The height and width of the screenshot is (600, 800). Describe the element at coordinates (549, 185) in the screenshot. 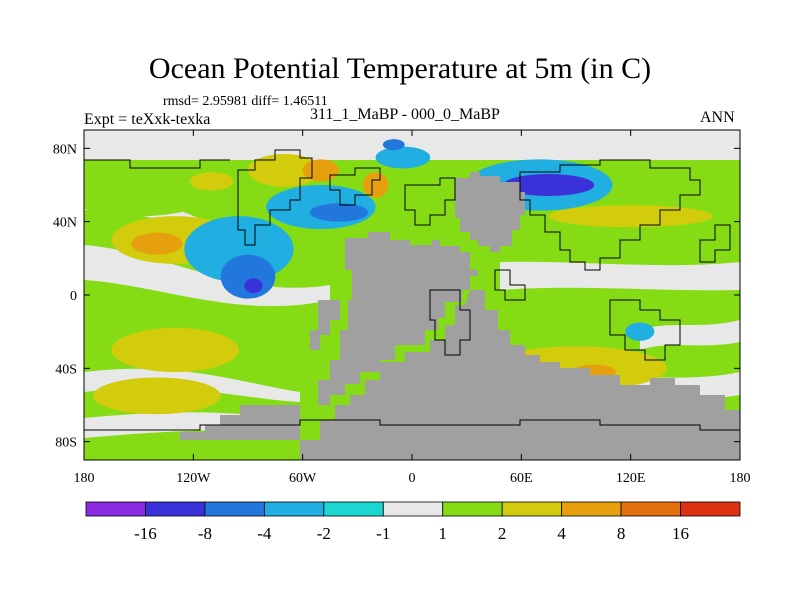

I see `region-east-asia-cold-core` at that location.